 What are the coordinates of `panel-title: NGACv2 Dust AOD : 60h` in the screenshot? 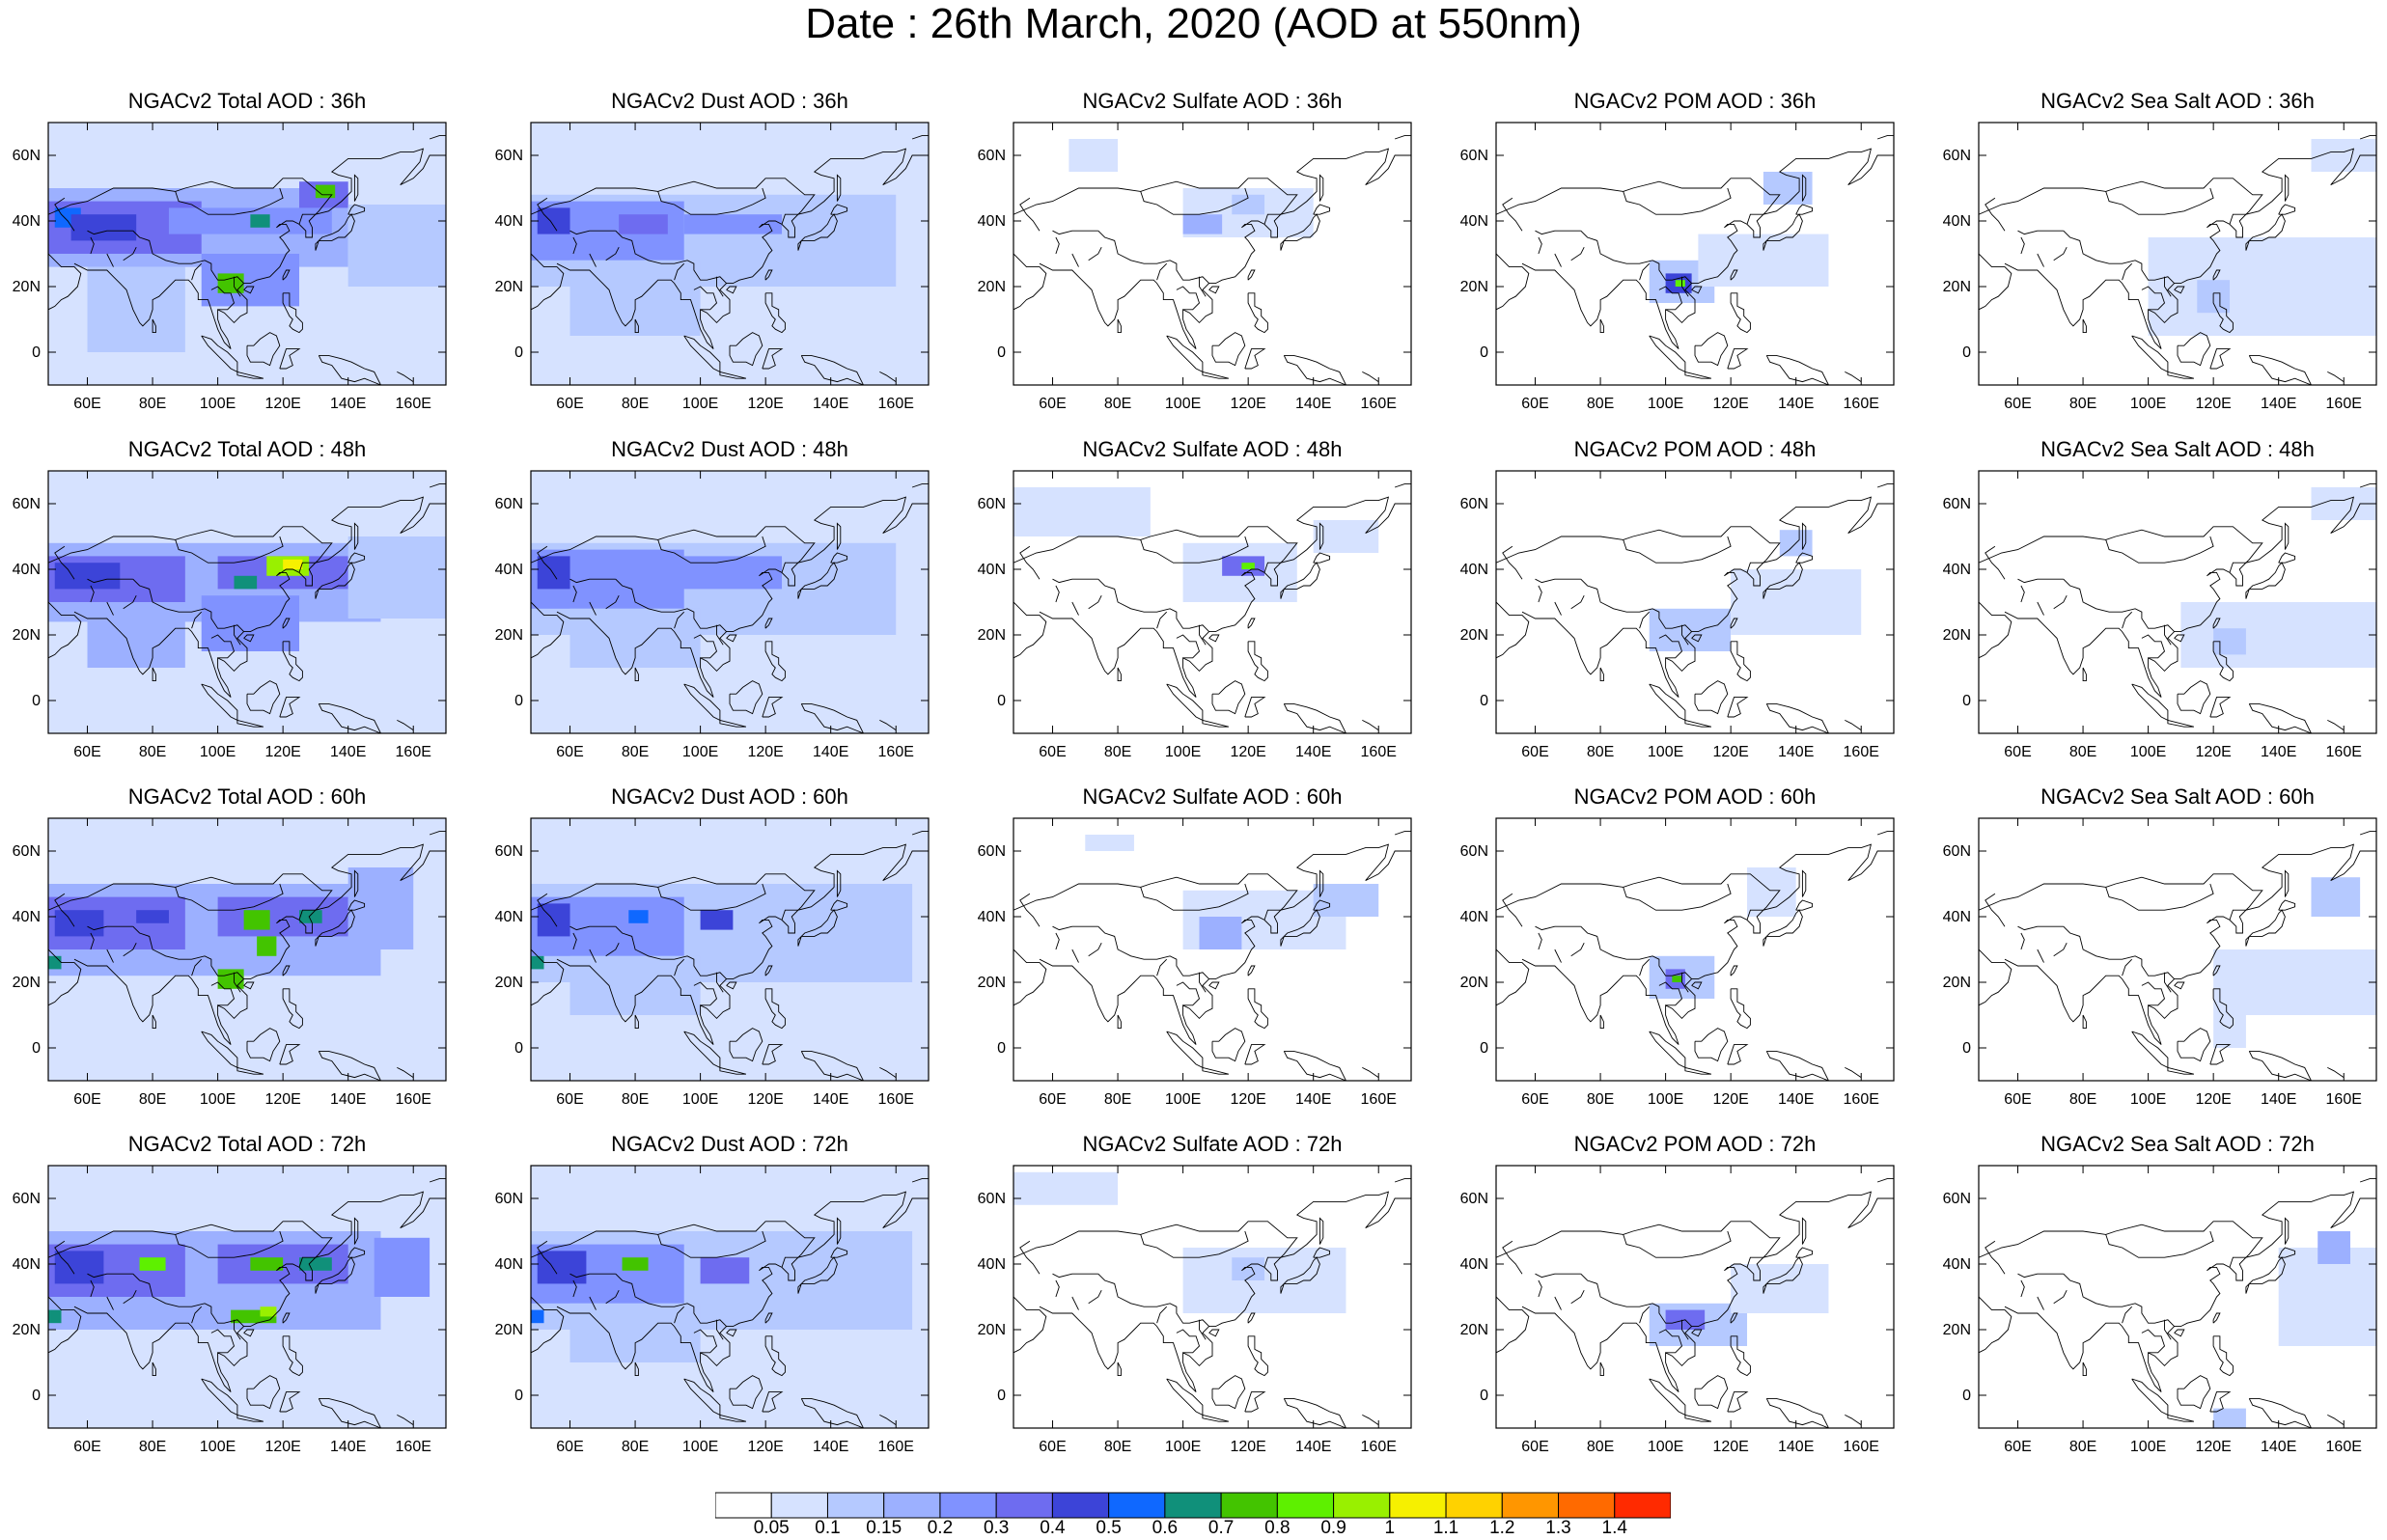 It's located at (729, 796).